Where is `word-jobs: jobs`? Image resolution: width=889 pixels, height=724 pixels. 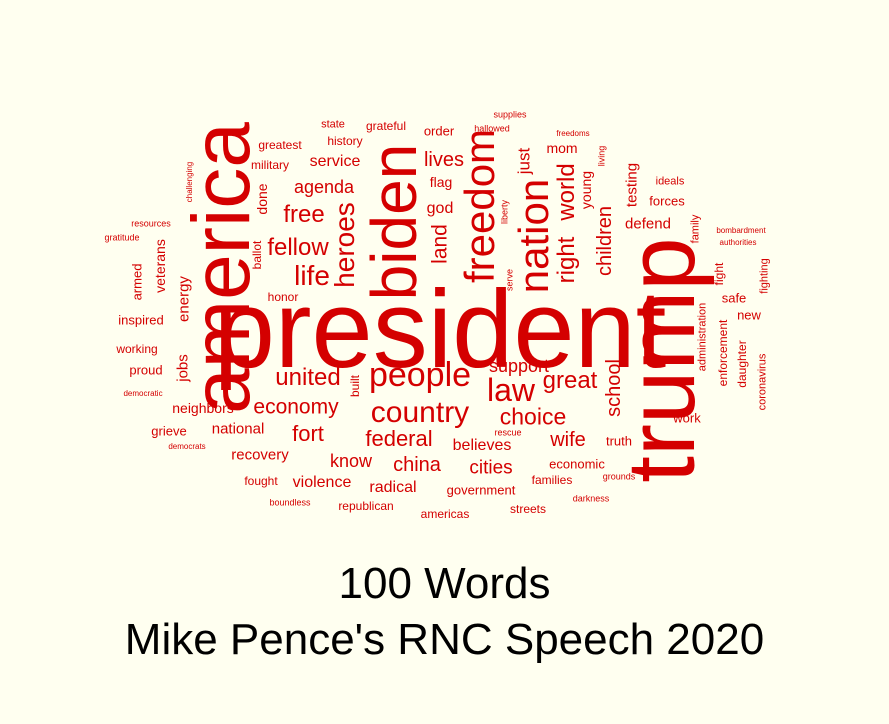 word-jobs: jobs is located at coordinates (183, 368).